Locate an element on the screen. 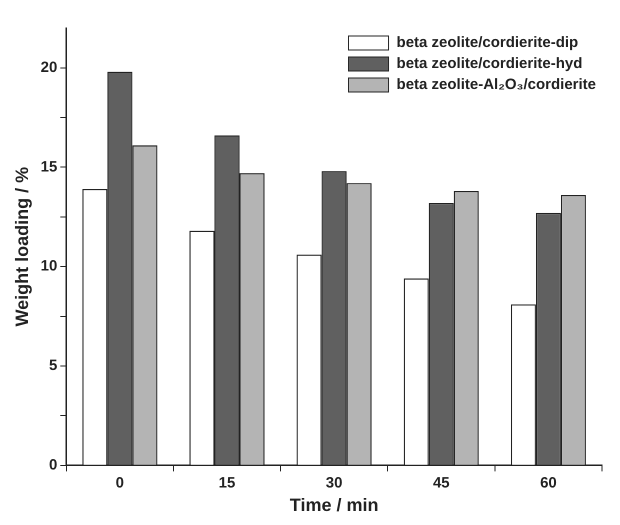  y-axis-title: Weight loading / % is located at coordinates (22, 246).